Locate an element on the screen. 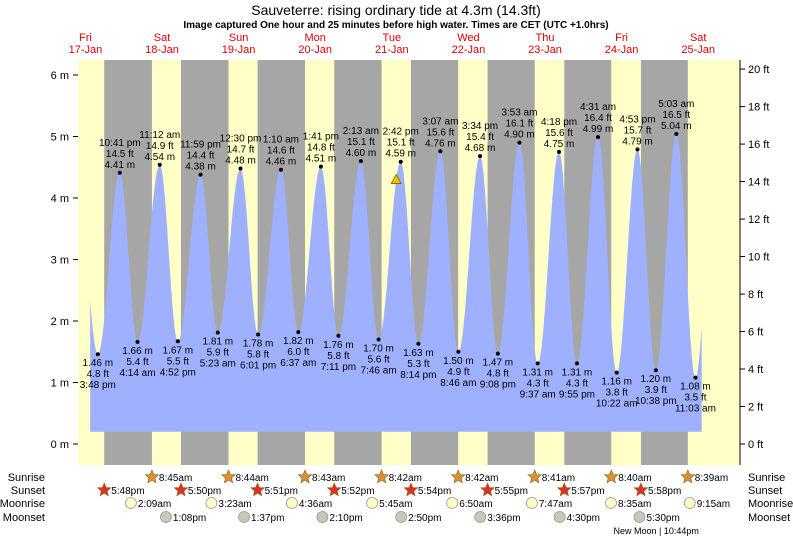 The height and width of the screenshot is (539, 793). moonrise-time: 2:09am is located at coordinates (154, 504).